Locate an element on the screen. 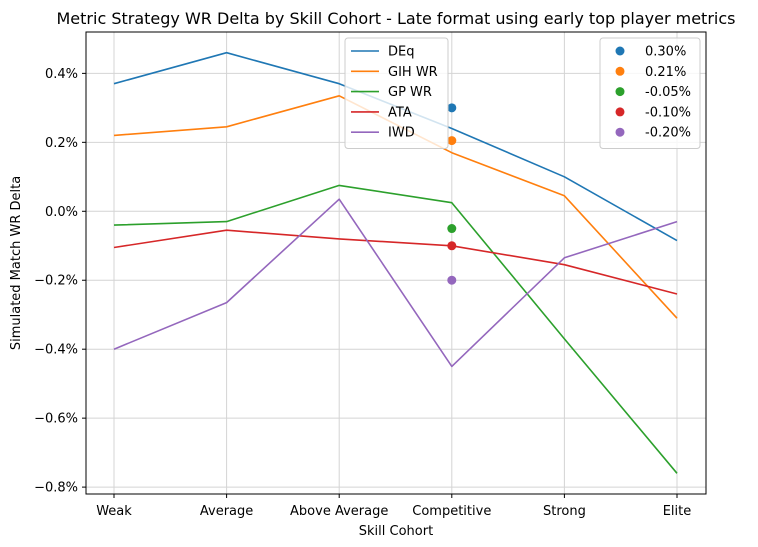 The height and width of the screenshot is (547, 758). legend-line-label: DEq is located at coordinates (401, 52).